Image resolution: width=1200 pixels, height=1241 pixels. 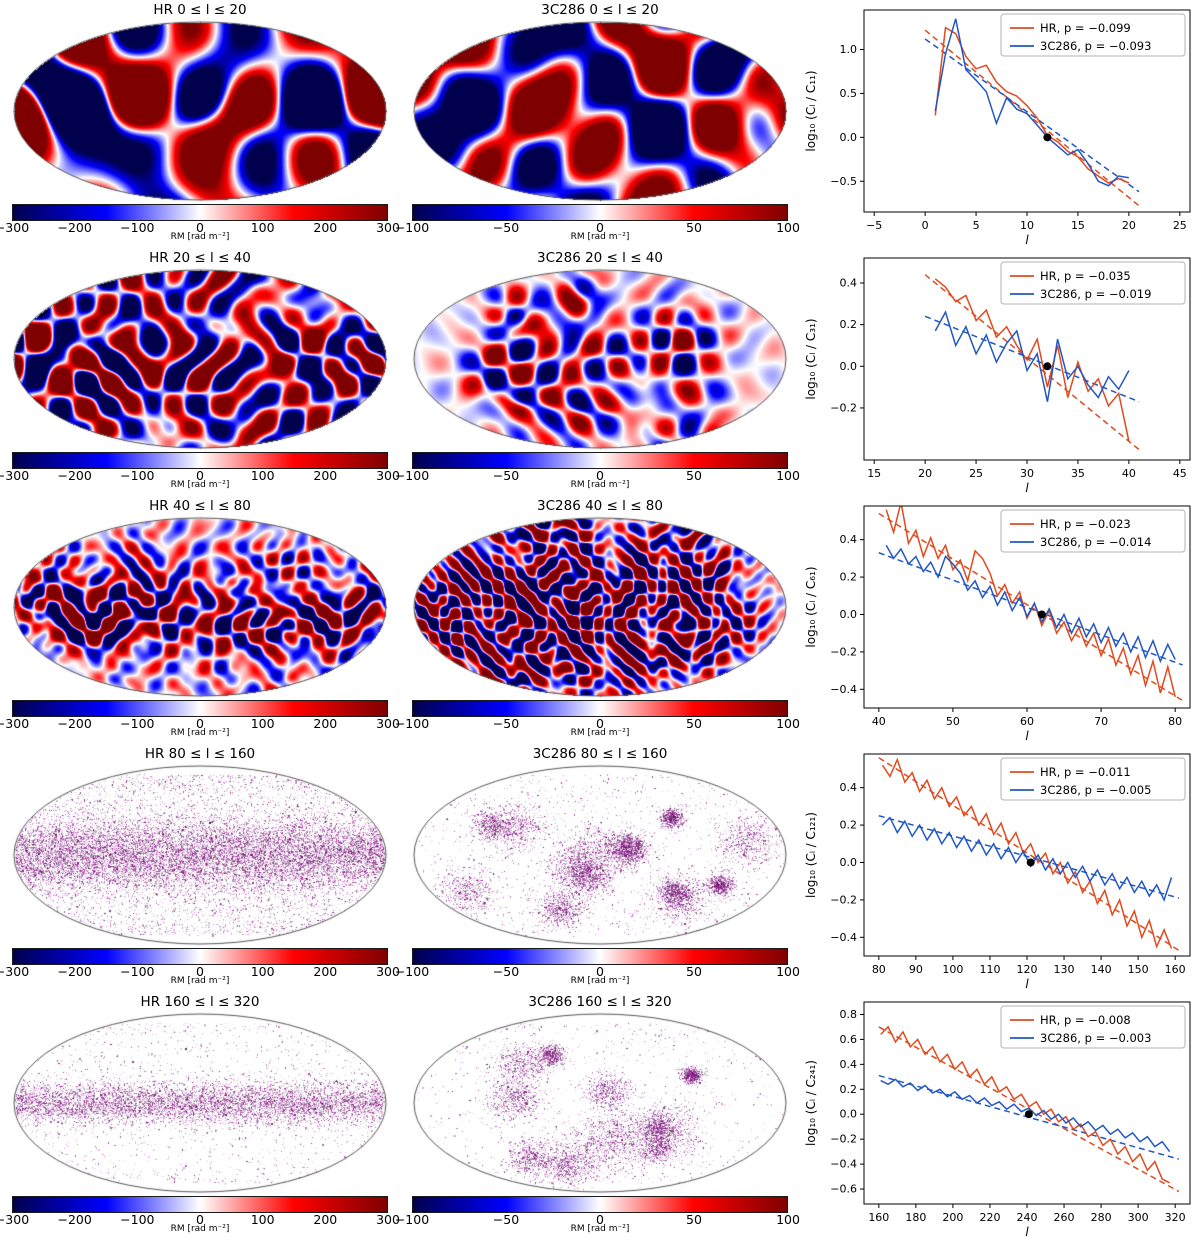 What do you see at coordinates (600, 10) in the screenshot?
I see `map-title: 3C286 0 ≤ l ≤ 20` at bounding box center [600, 10].